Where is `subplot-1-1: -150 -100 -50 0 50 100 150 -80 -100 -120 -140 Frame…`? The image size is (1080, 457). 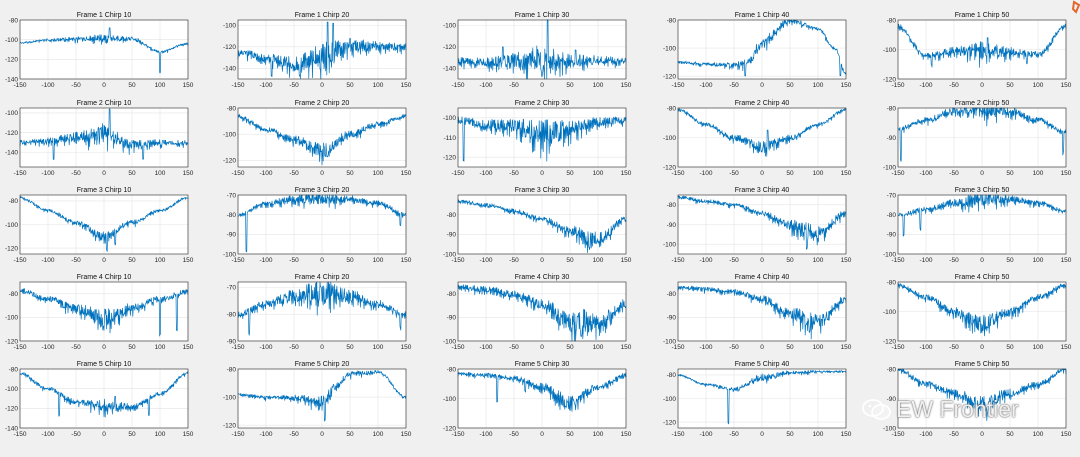
subplot-1-1: -150 -100 -50 0 50 100 150 -80 -100 -120 -140 Frame… is located at coordinates (99, 50).